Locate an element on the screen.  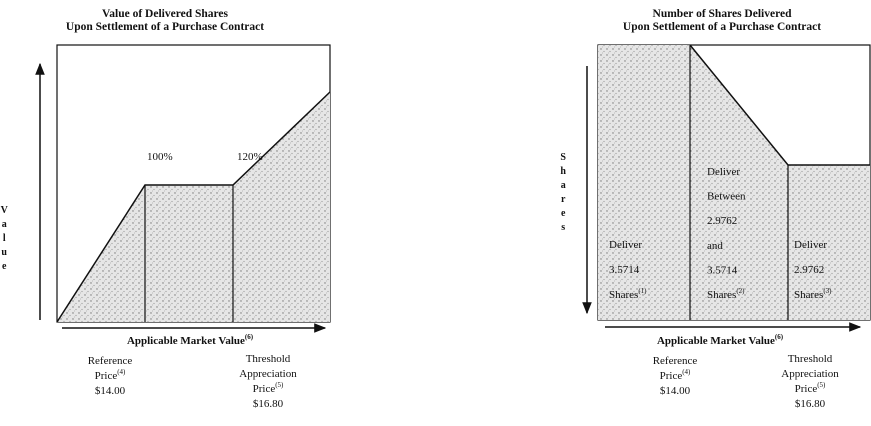
region-label: Shares(2) is located at coordinates (726, 294).